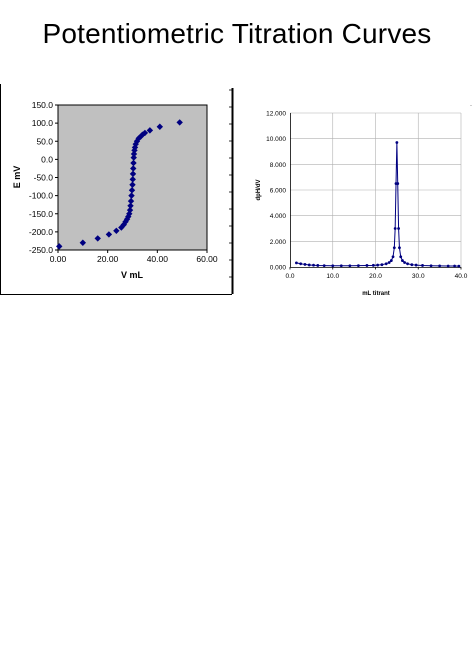 Image resolution: width=474 pixels, height=669 pixels. What do you see at coordinates (44, 141) in the screenshot?
I see `y-tick-label: 50.0` at bounding box center [44, 141].